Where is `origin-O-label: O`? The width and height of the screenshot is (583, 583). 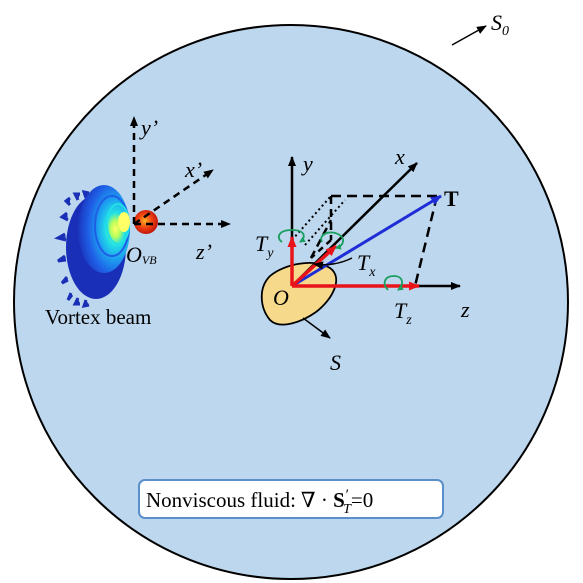
origin-O-label: O is located at coordinates (281, 297).